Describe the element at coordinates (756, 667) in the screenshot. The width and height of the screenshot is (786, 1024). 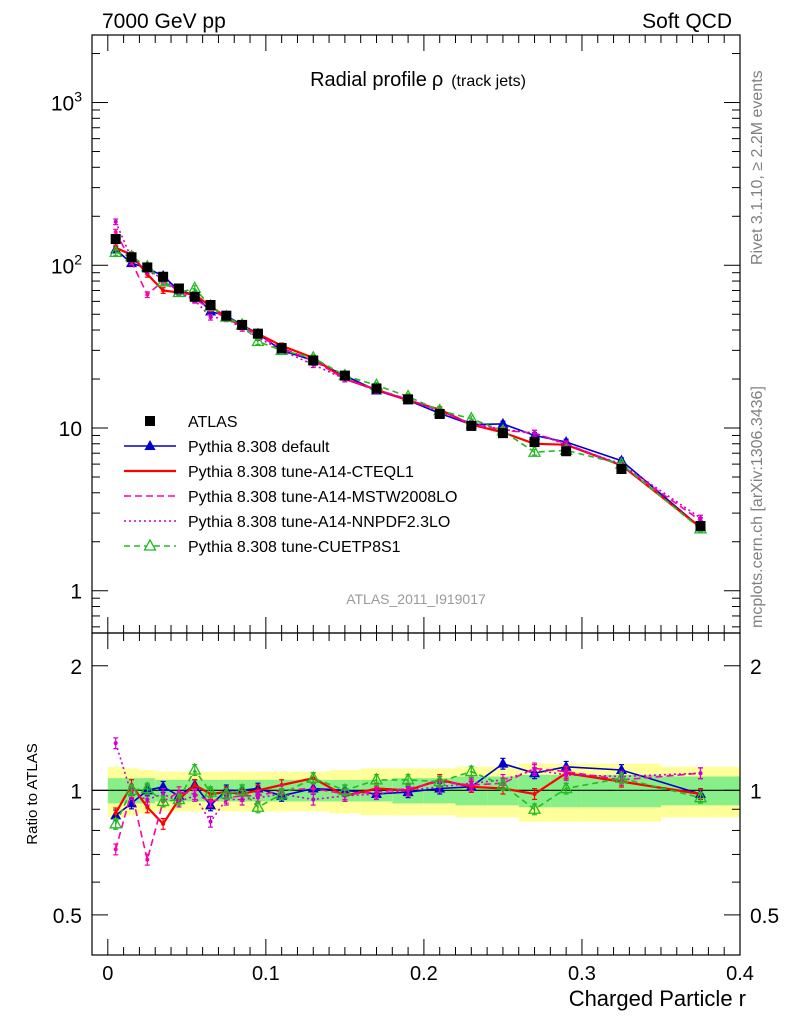
I see `ratio-ytick-label-right: 2` at that location.